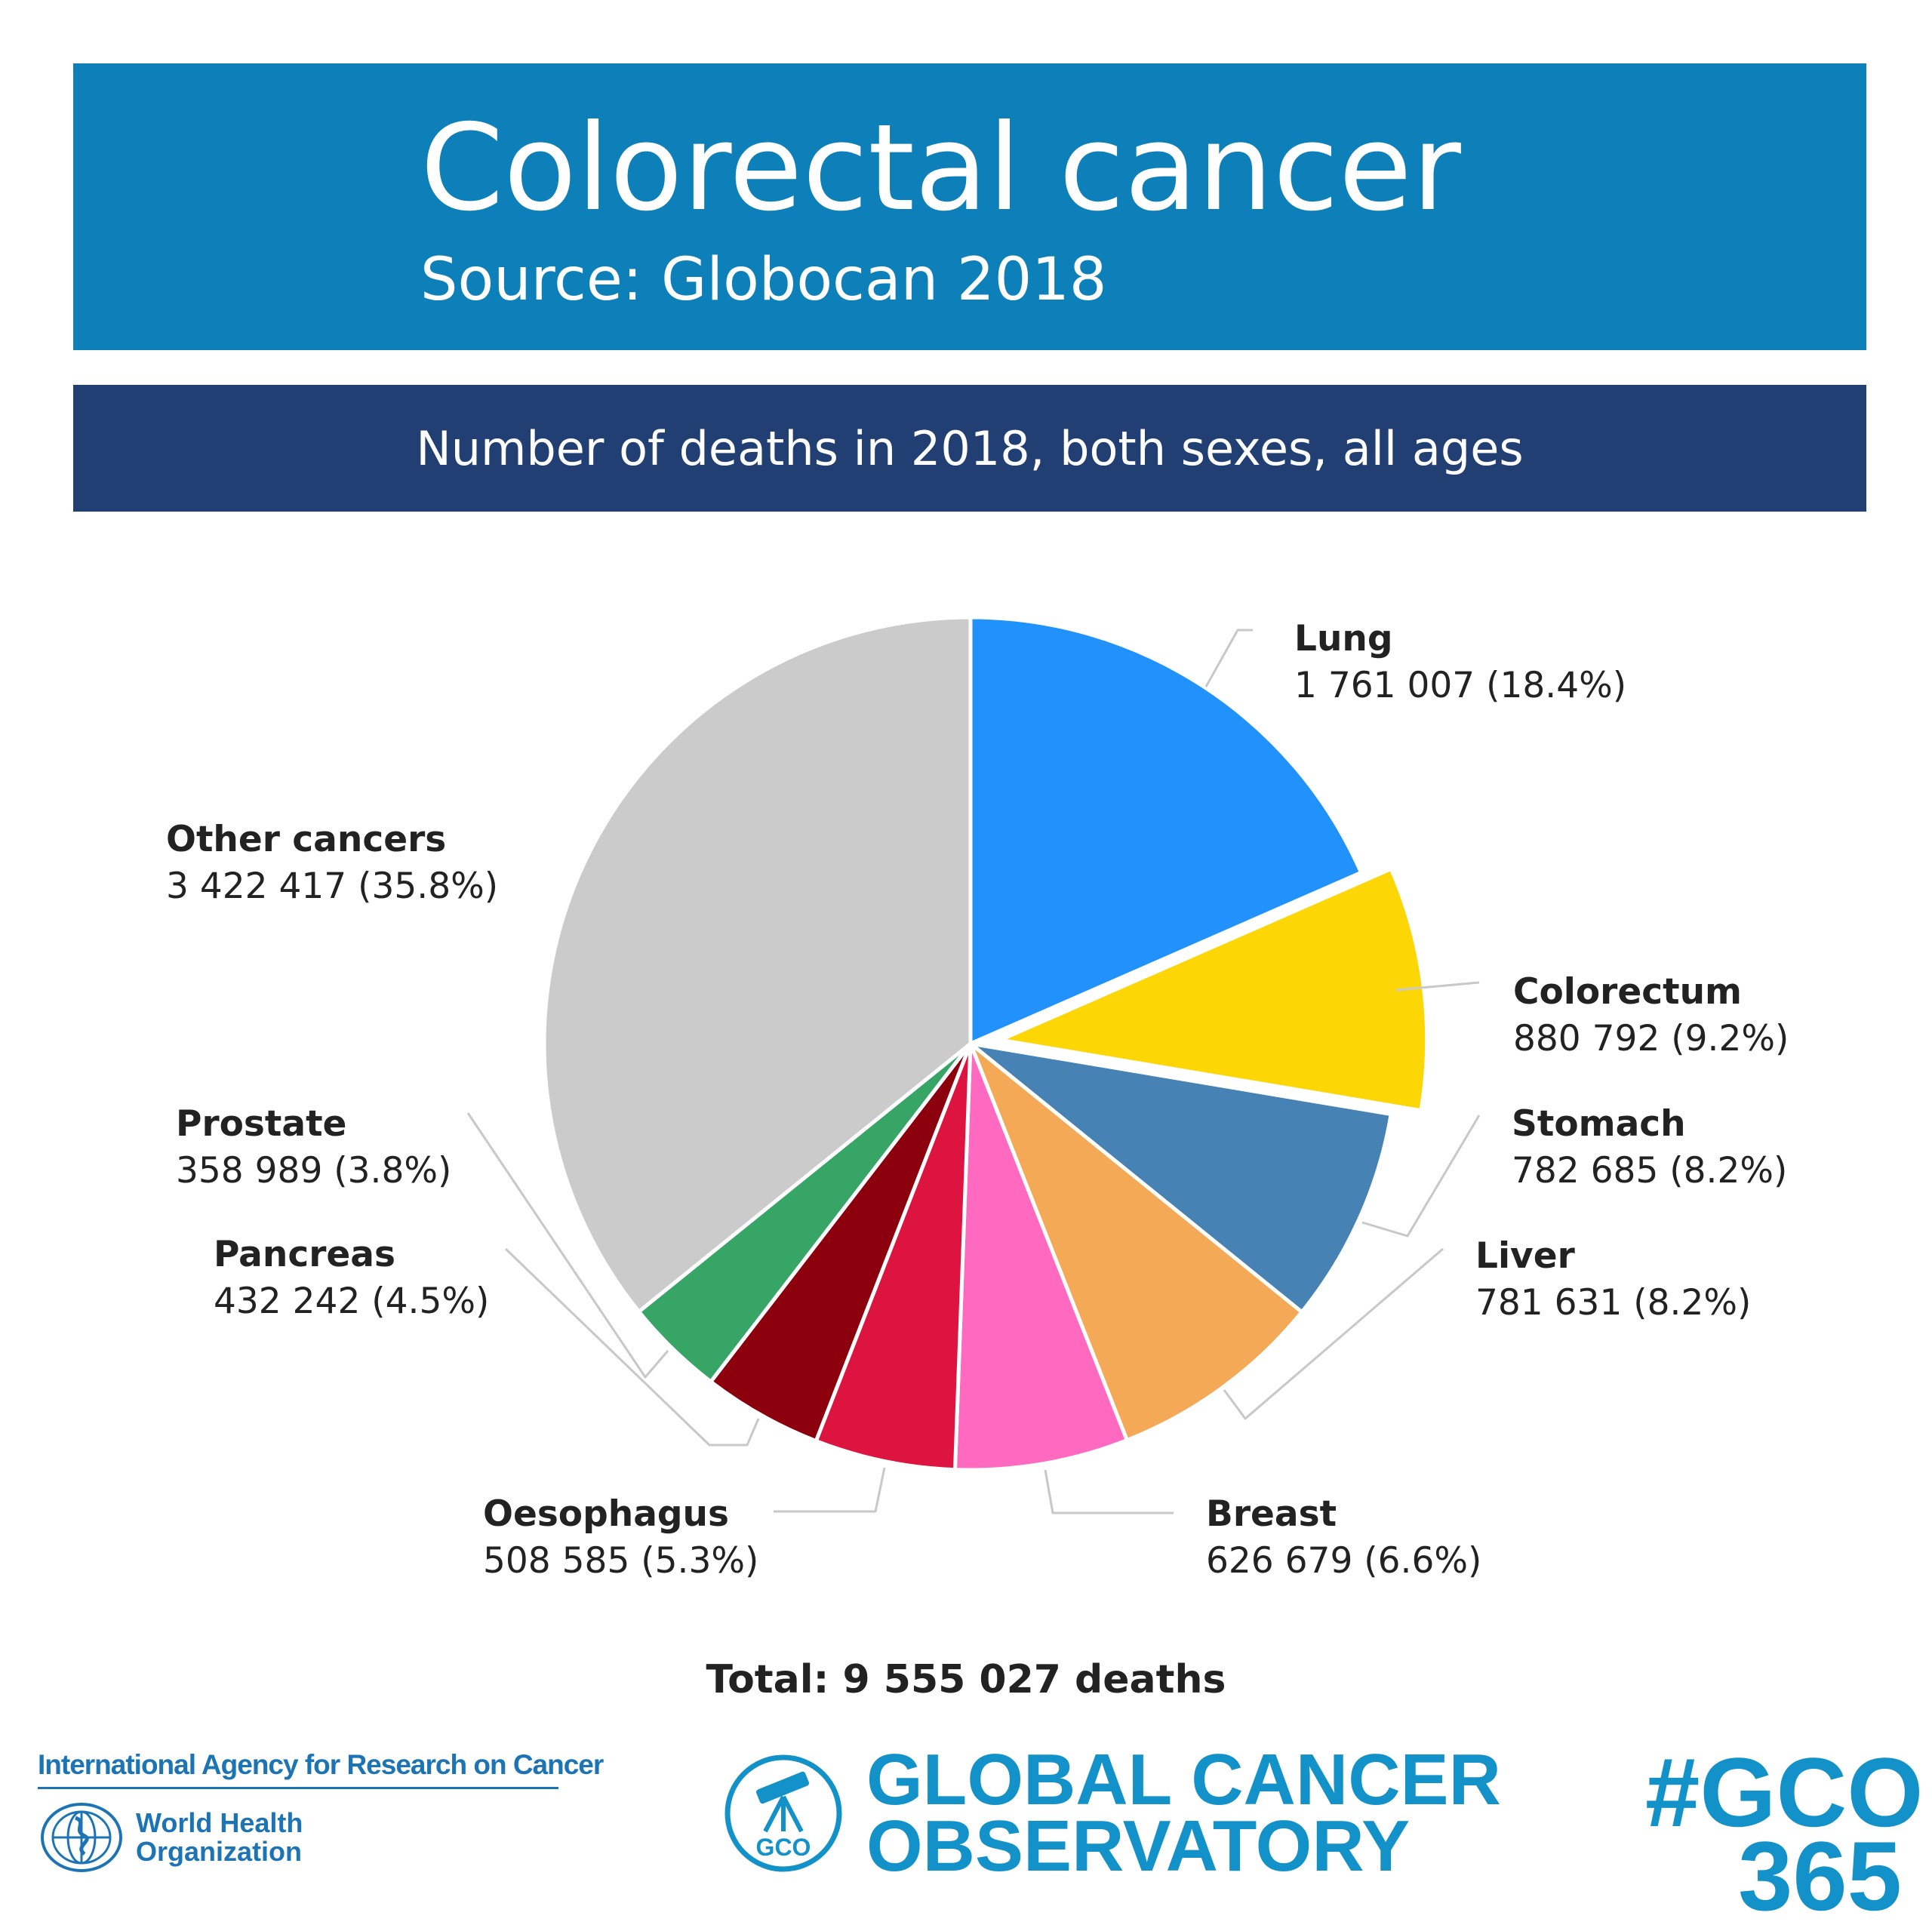 Image resolution: width=1932 pixels, height=1931 pixels. What do you see at coordinates (783, 1813) in the screenshot?
I see `telescope-icon: GCO` at bounding box center [783, 1813].